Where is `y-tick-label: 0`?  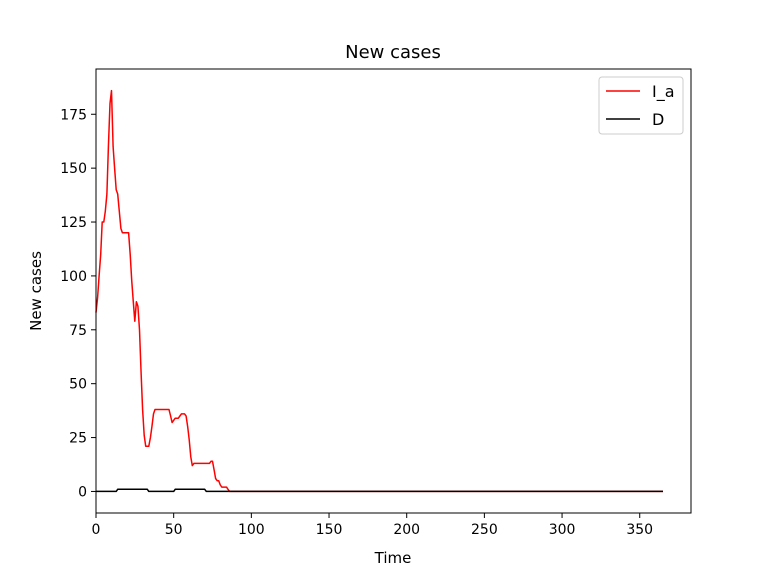 y-tick-label: 0 is located at coordinates (82, 492).